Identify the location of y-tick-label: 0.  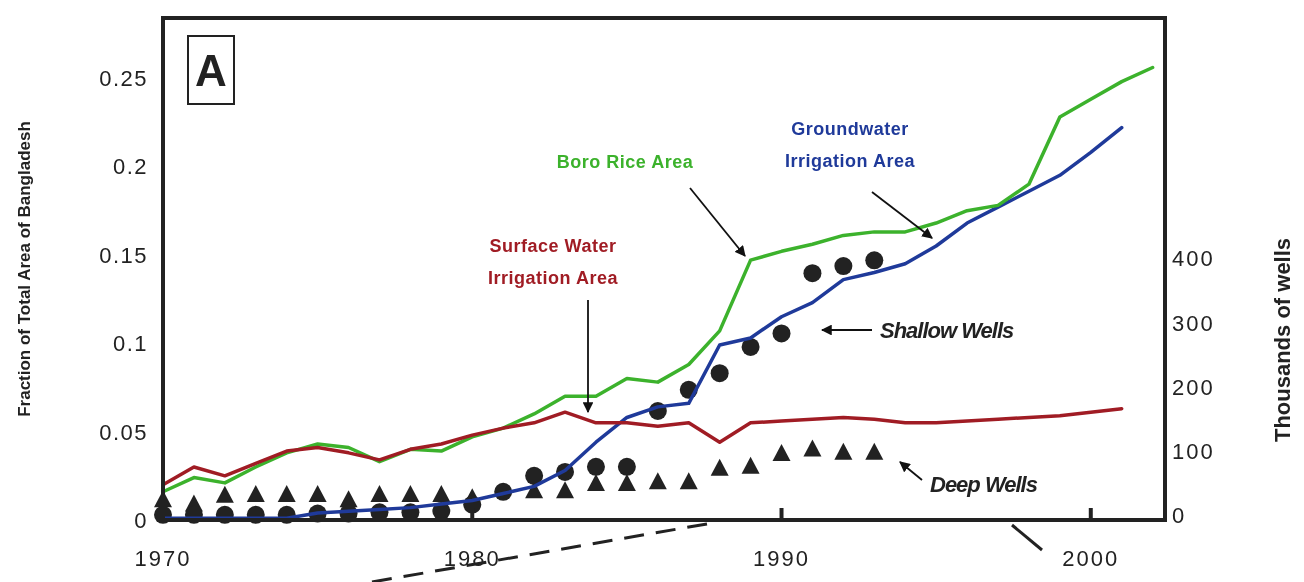
(141, 520).